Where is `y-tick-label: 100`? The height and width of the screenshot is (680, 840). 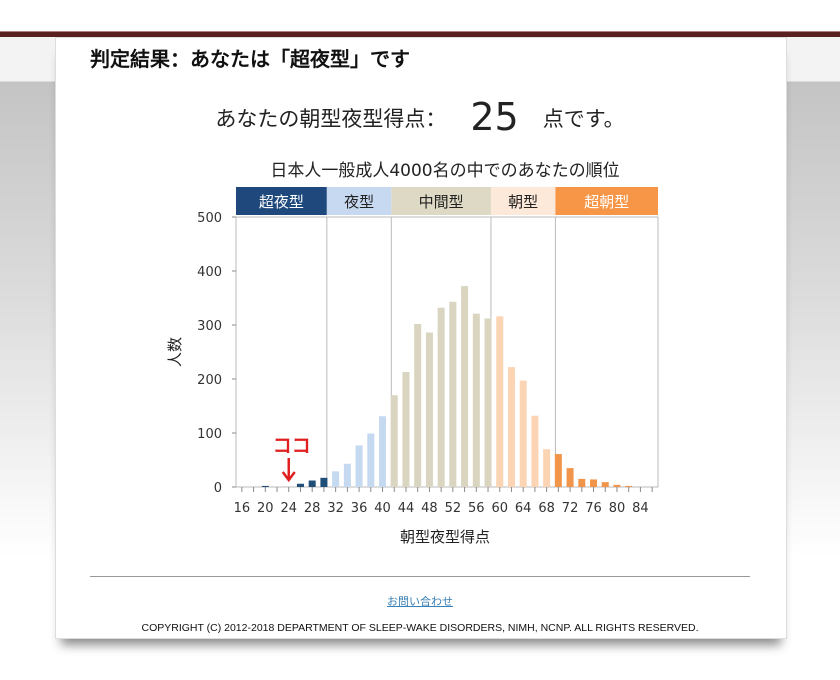
y-tick-label: 100 is located at coordinates (209, 434).